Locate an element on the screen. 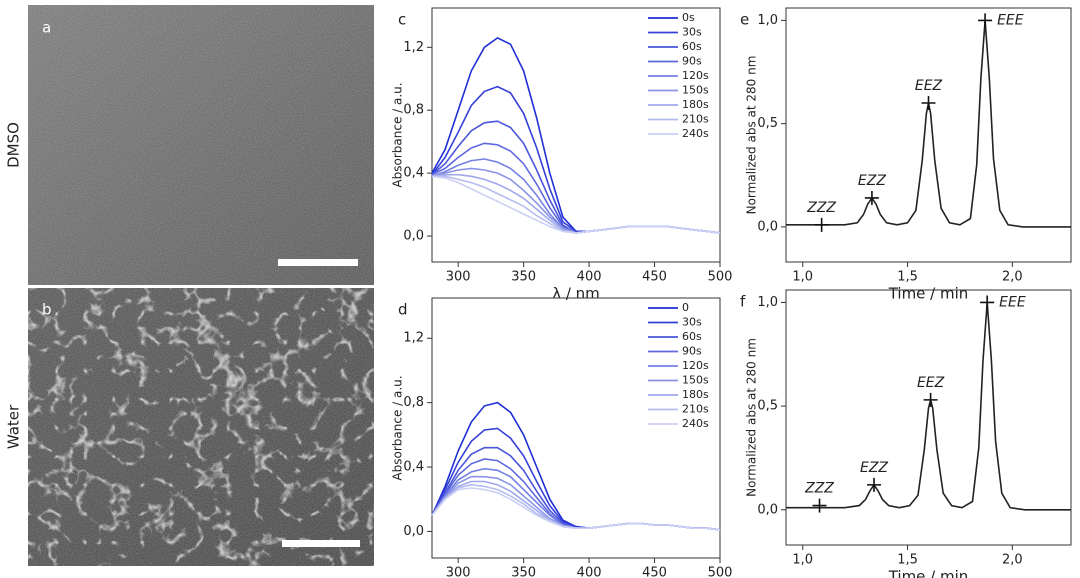  panel-label: a is located at coordinates (46, 28).